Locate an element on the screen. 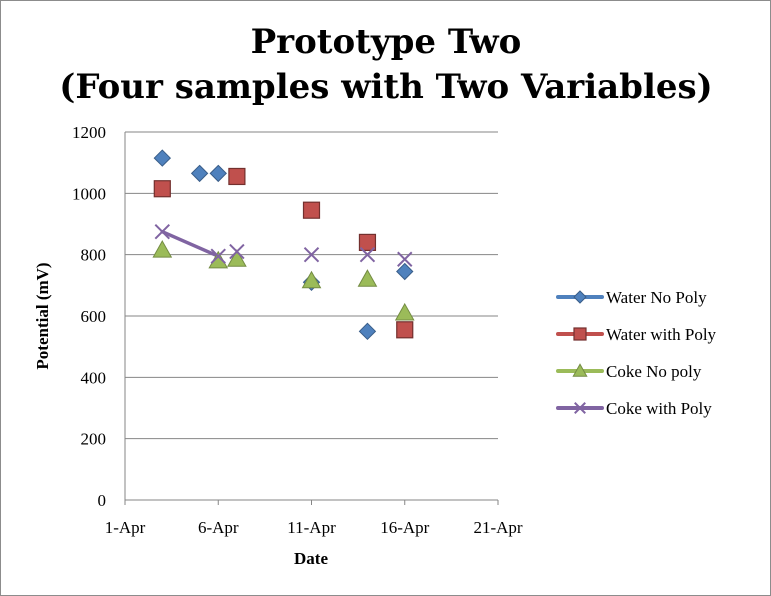 This screenshot has height=596, width=771. legend-label: Coke with Poly is located at coordinates (659, 408).